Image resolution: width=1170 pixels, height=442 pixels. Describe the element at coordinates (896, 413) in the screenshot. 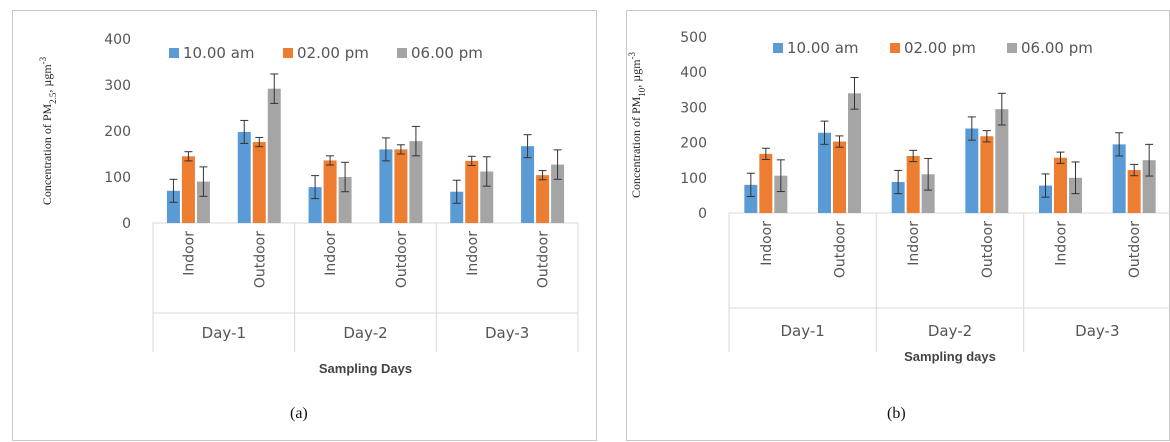

I see `panel-label-b: (b)` at that location.